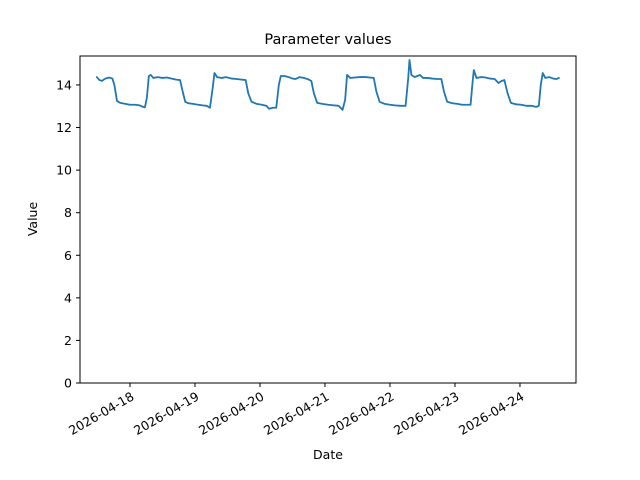 The width and height of the screenshot is (640, 480). What do you see at coordinates (68, 340) in the screenshot?
I see `y-tick-label: 2` at bounding box center [68, 340].